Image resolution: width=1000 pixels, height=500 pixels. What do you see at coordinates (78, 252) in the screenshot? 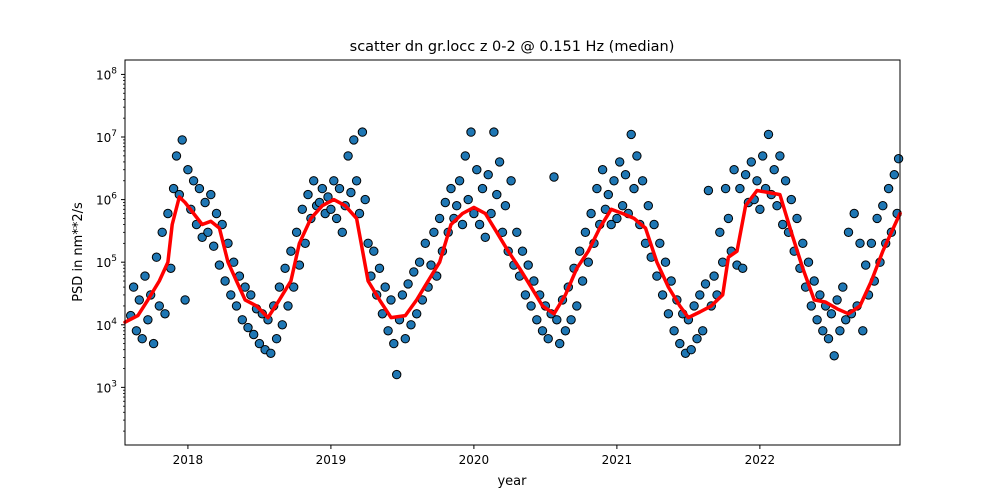
I see `y-axis-label: PSD in nm**2/s` at bounding box center [78, 252].